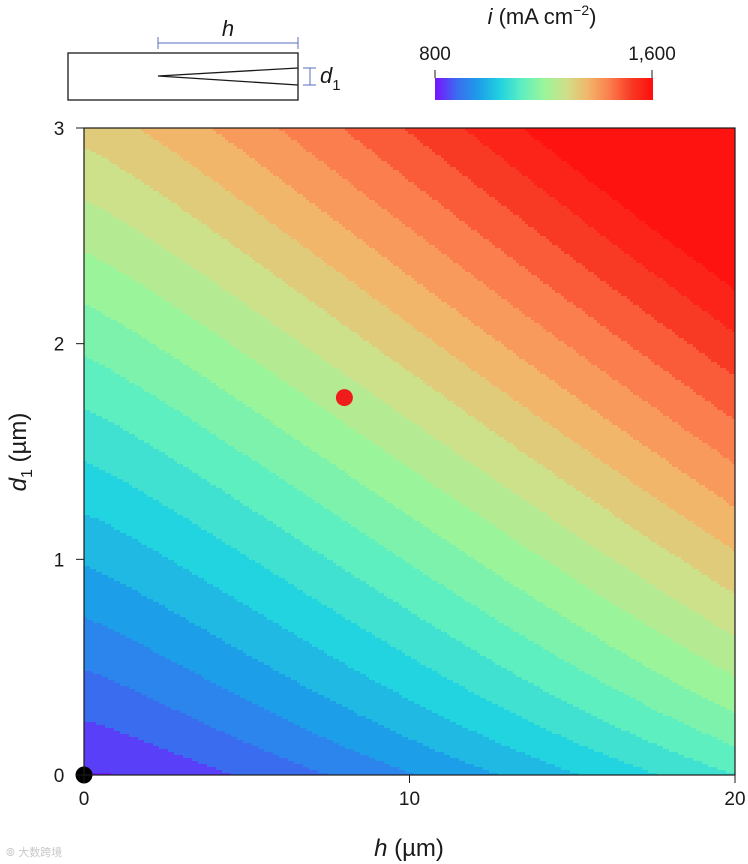 This screenshot has width=748, height=864. Describe the element at coordinates (547, 51) in the screenshot. I see `colorbar: i (mA cm−2) 800 1,600` at that location.